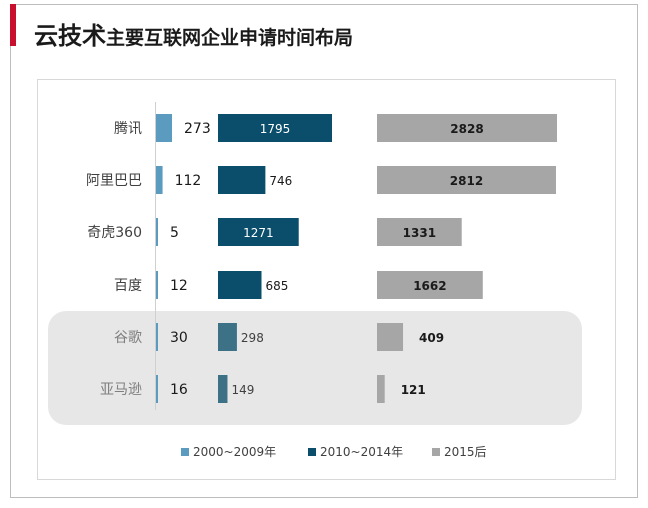 The height and width of the screenshot is (508, 648). What do you see at coordinates (128, 286) in the screenshot?
I see `category-label: 百度` at bounding box center [128, 286].